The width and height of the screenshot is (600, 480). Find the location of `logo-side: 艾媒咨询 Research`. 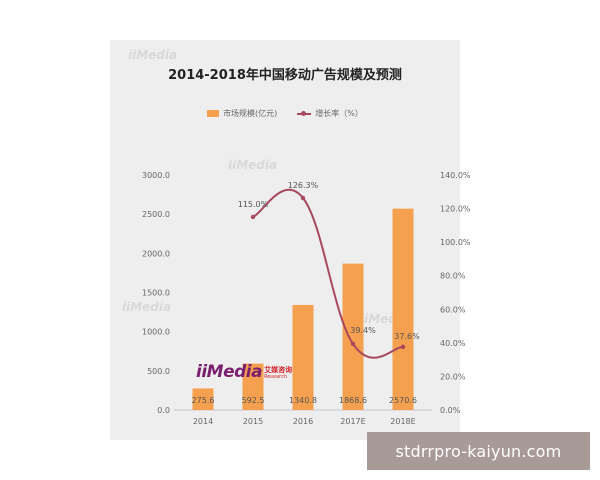

logo-side: 艾媒咨询 Research is located at coordinates (278, 373).